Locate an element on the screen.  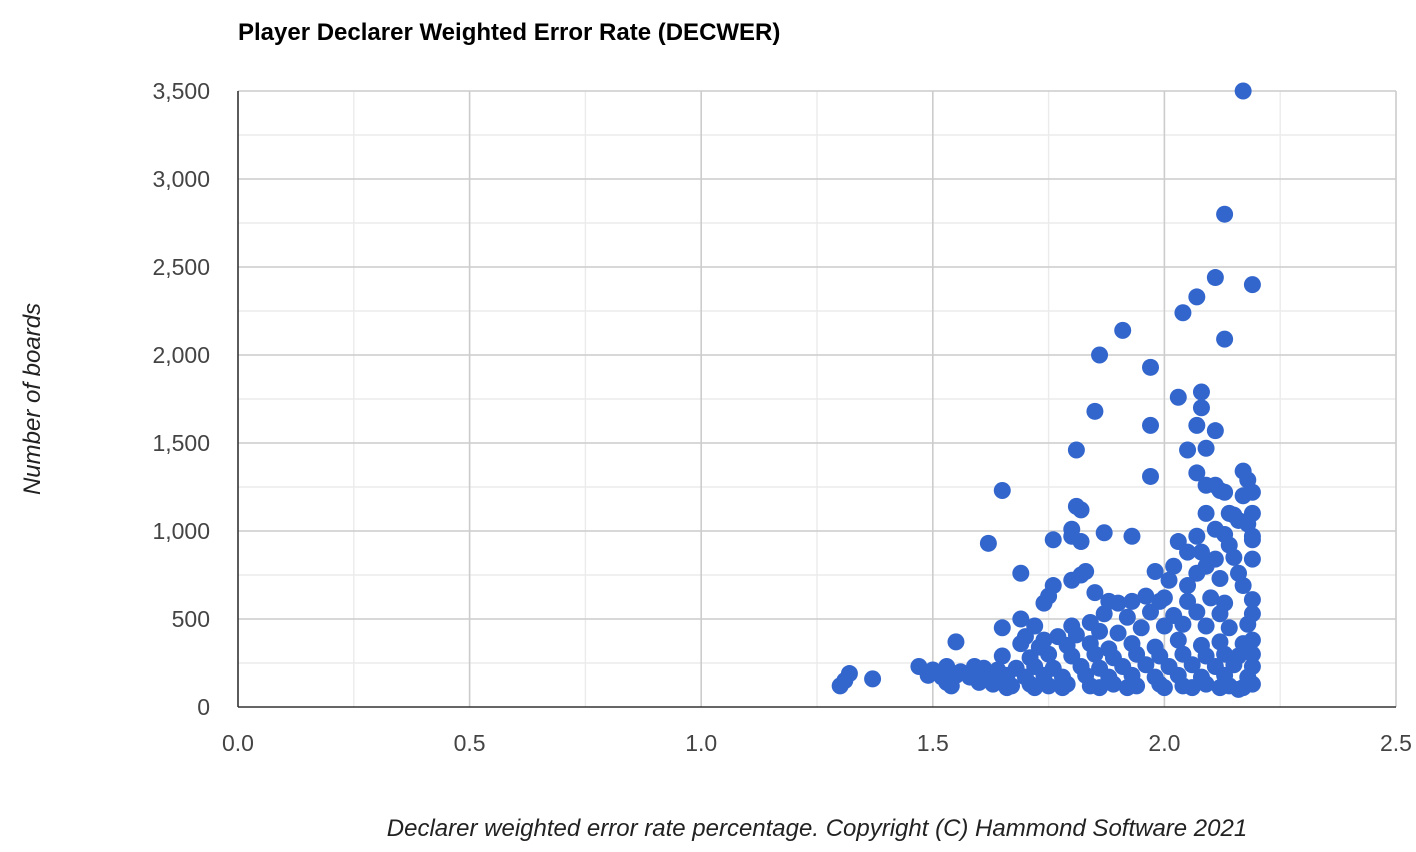
y-tick-label: 2,000 is located at coordinates (181, 355).